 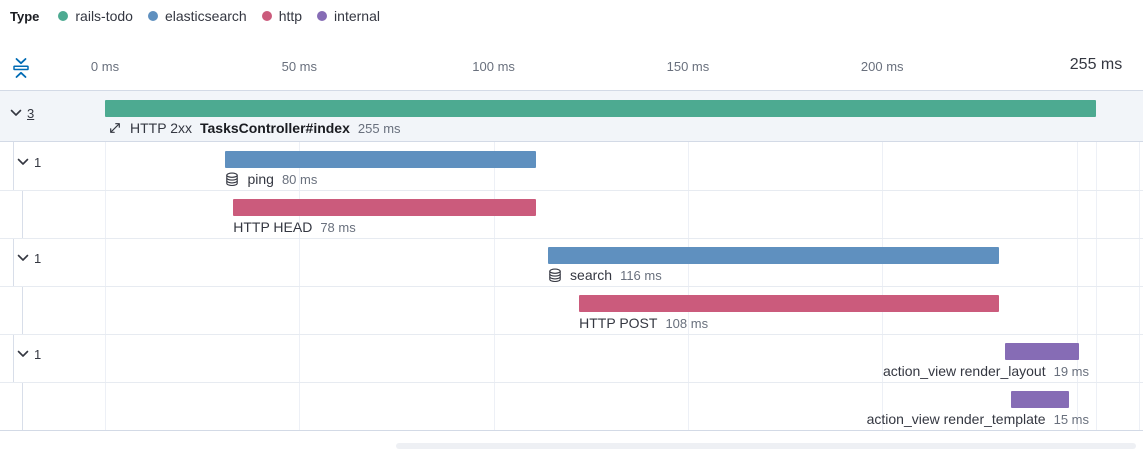 What do you see at coordinates (161, 128) in the screenshot?
I see `transaction-result: HTTP 2xx` at bounding box center [161, 128].